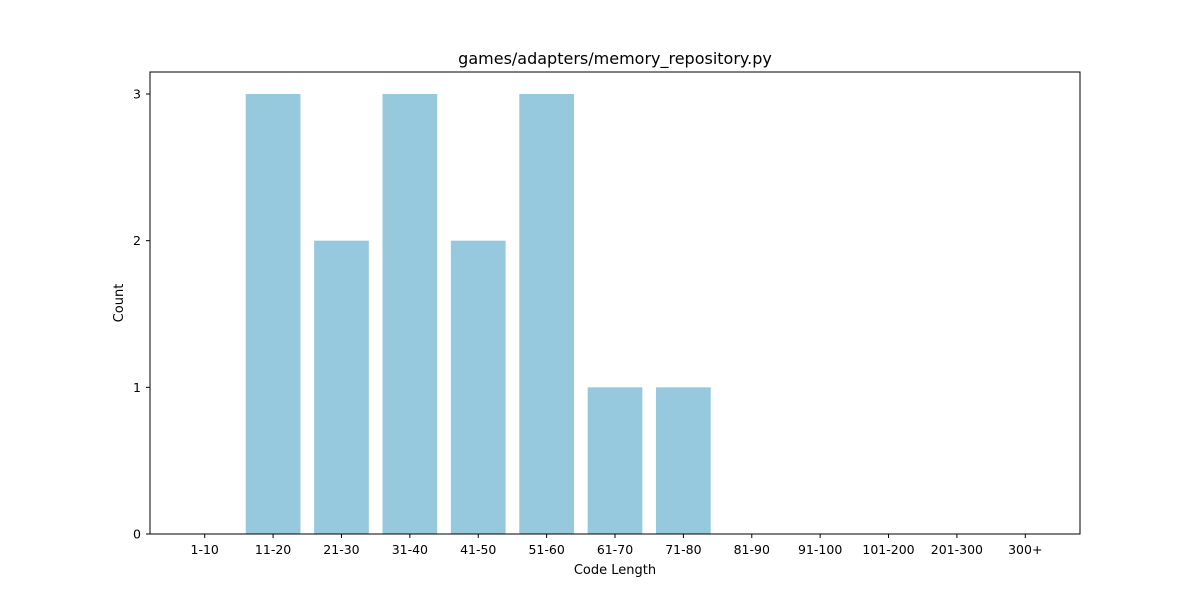 This screenshot has height=600, width=1200. I want to click on x-tick-label: 1-10, so click(205, 549).